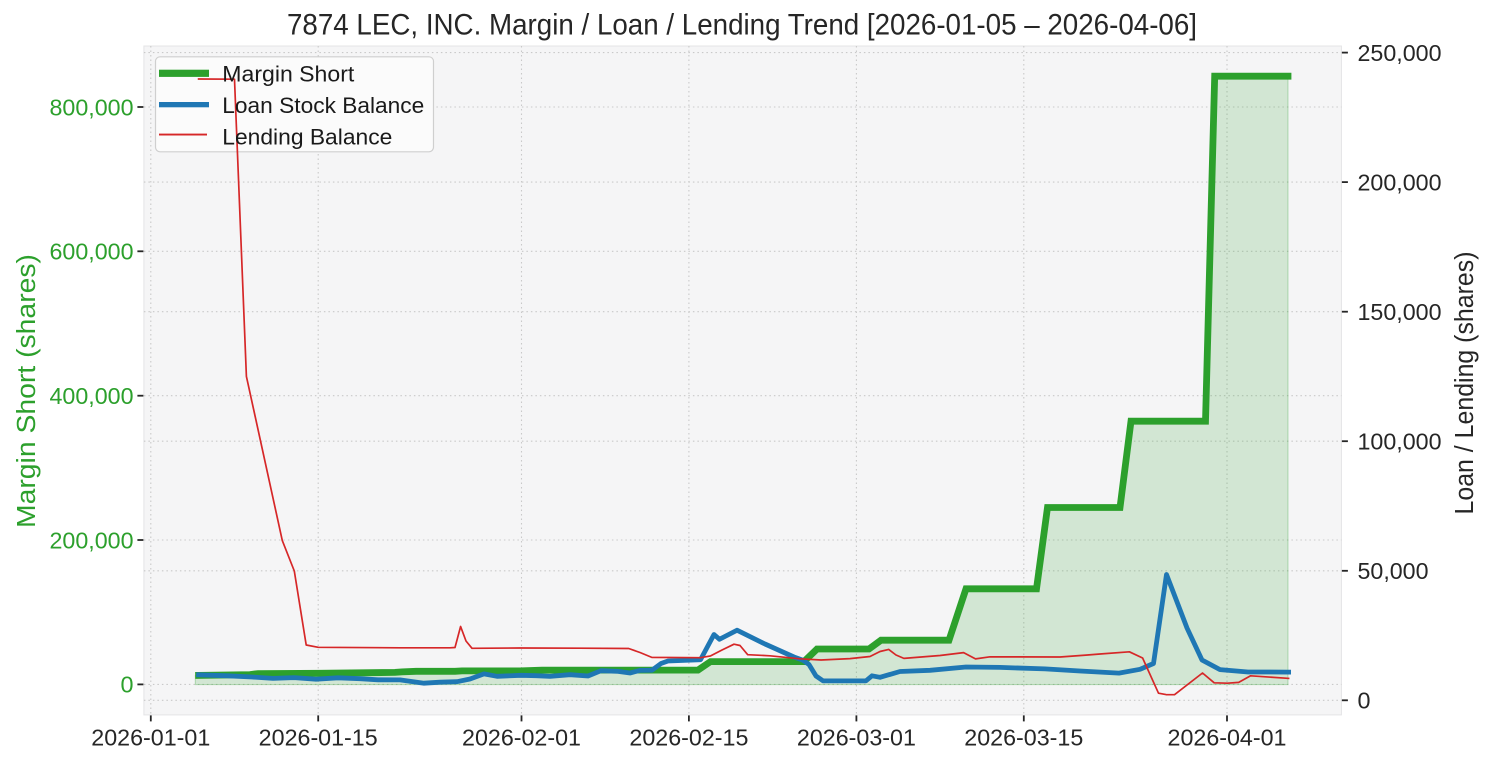  What do you see at coordinates (92, 252) in the screenshot?
I see `svg-text: 600,000` at bounding box center [92, 252].